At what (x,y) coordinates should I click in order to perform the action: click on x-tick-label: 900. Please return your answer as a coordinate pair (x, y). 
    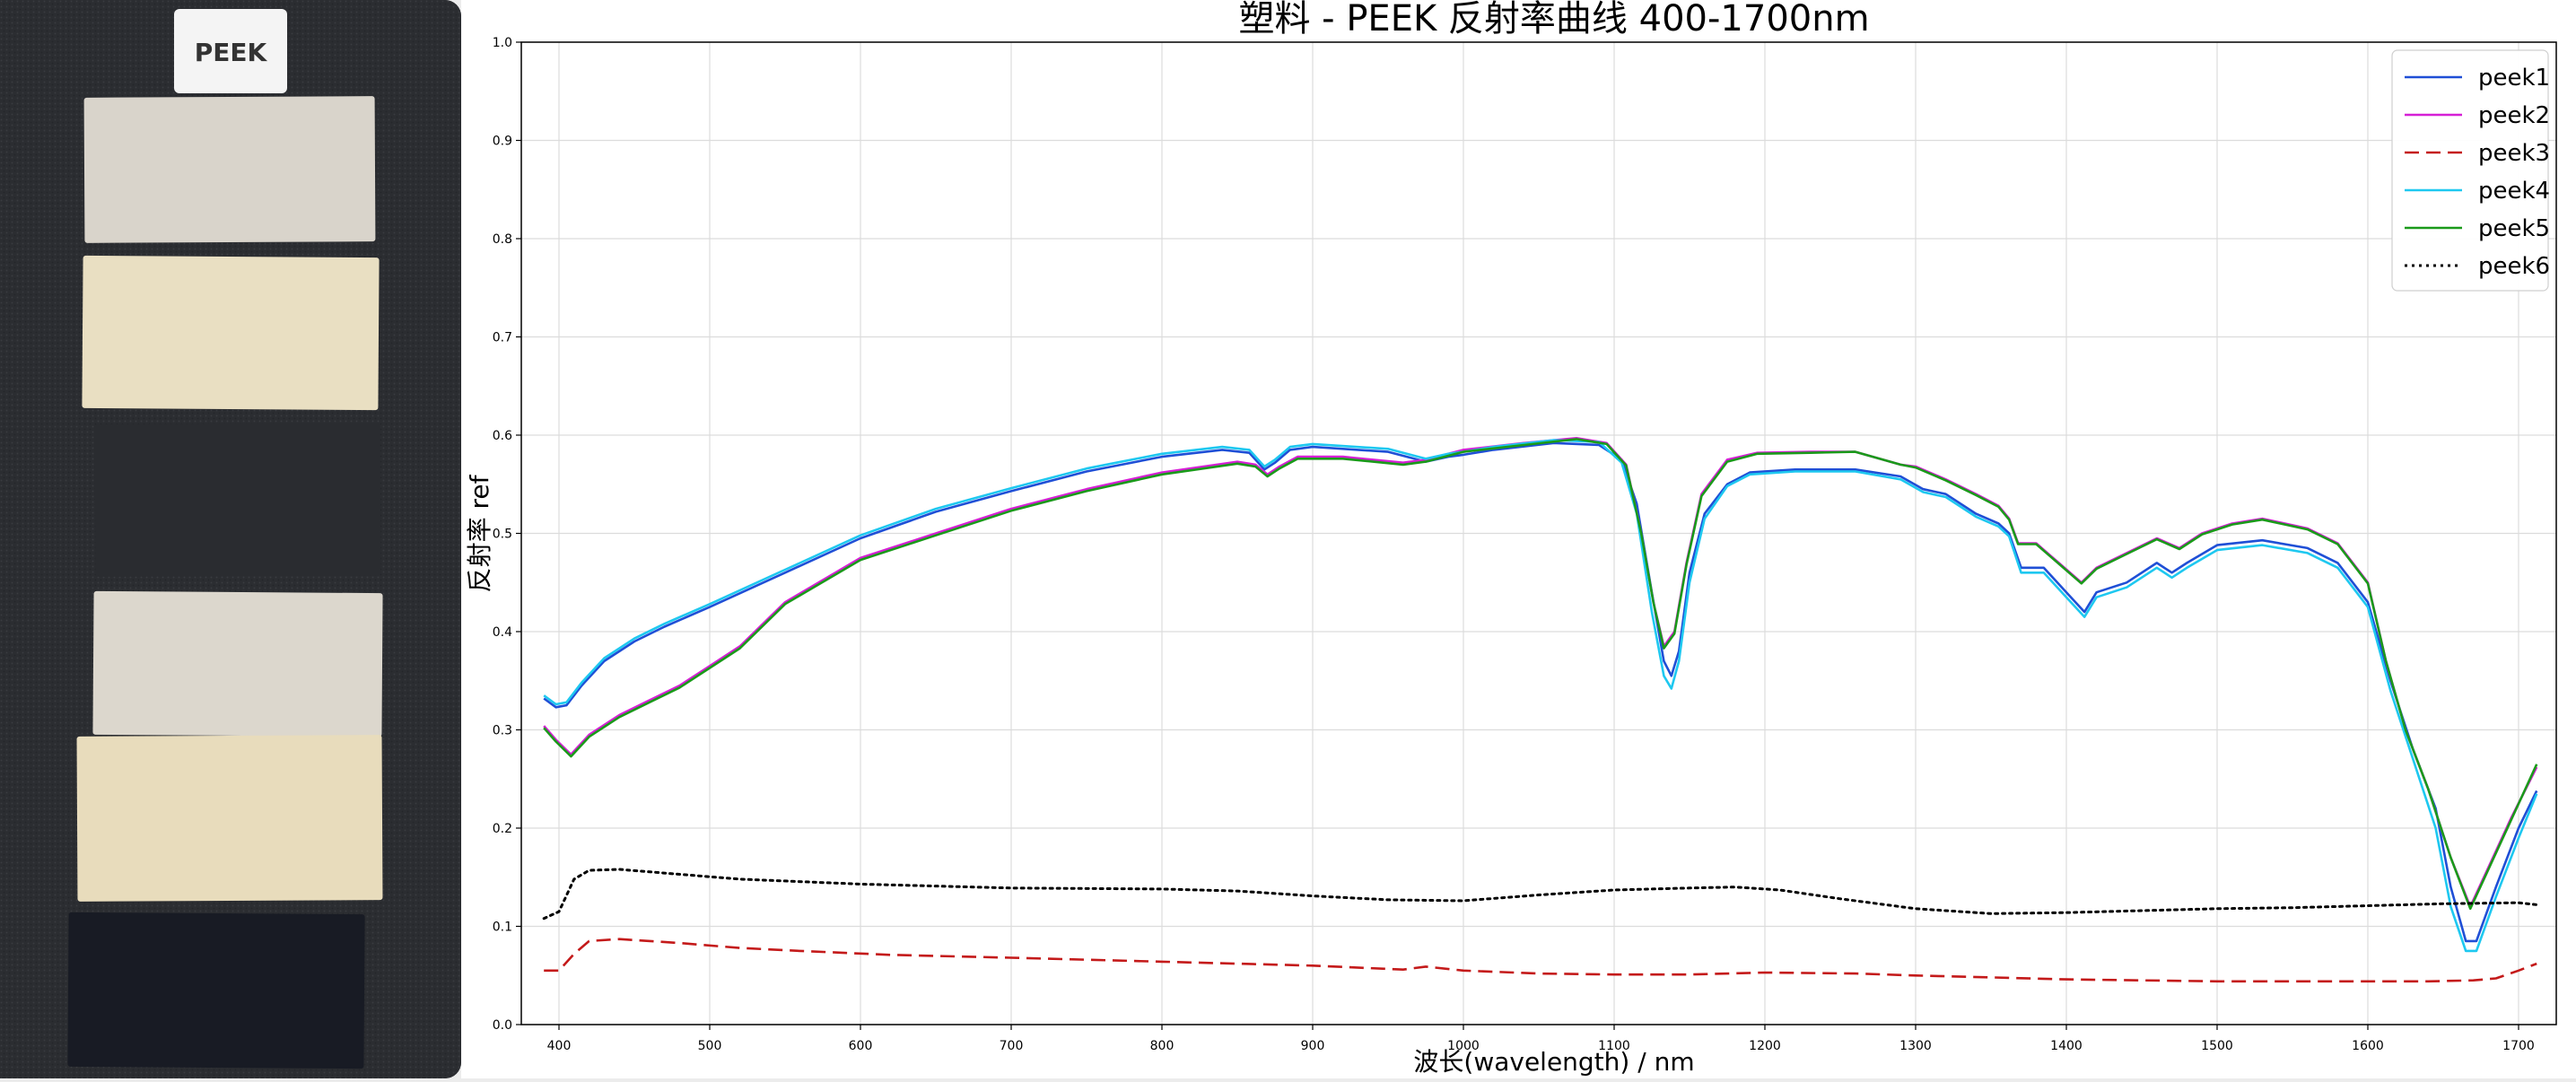
    Looking at the image, I should click on (1313, 1046).